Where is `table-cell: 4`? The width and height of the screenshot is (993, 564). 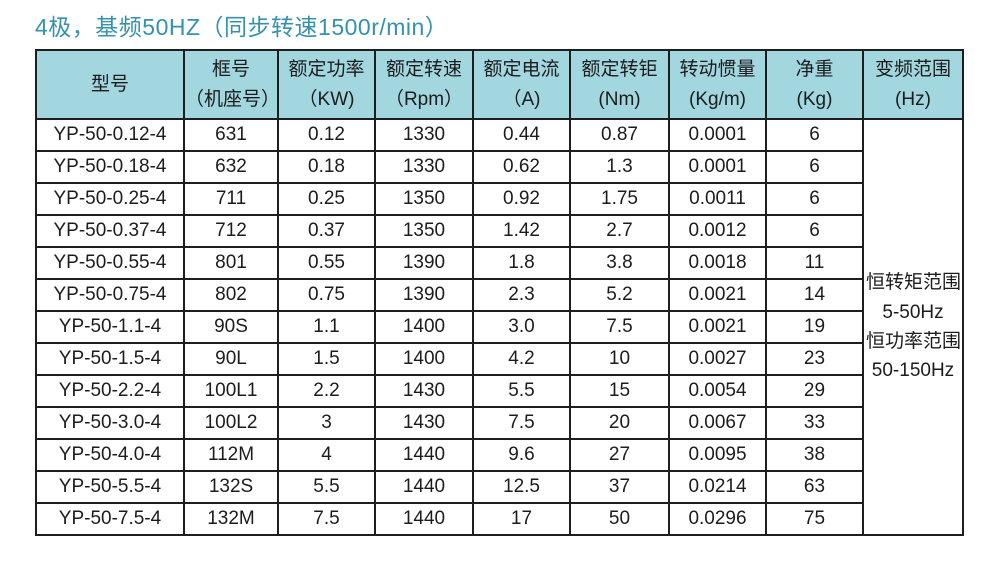
table-cell: 4 is located at coordinates (326, 455).